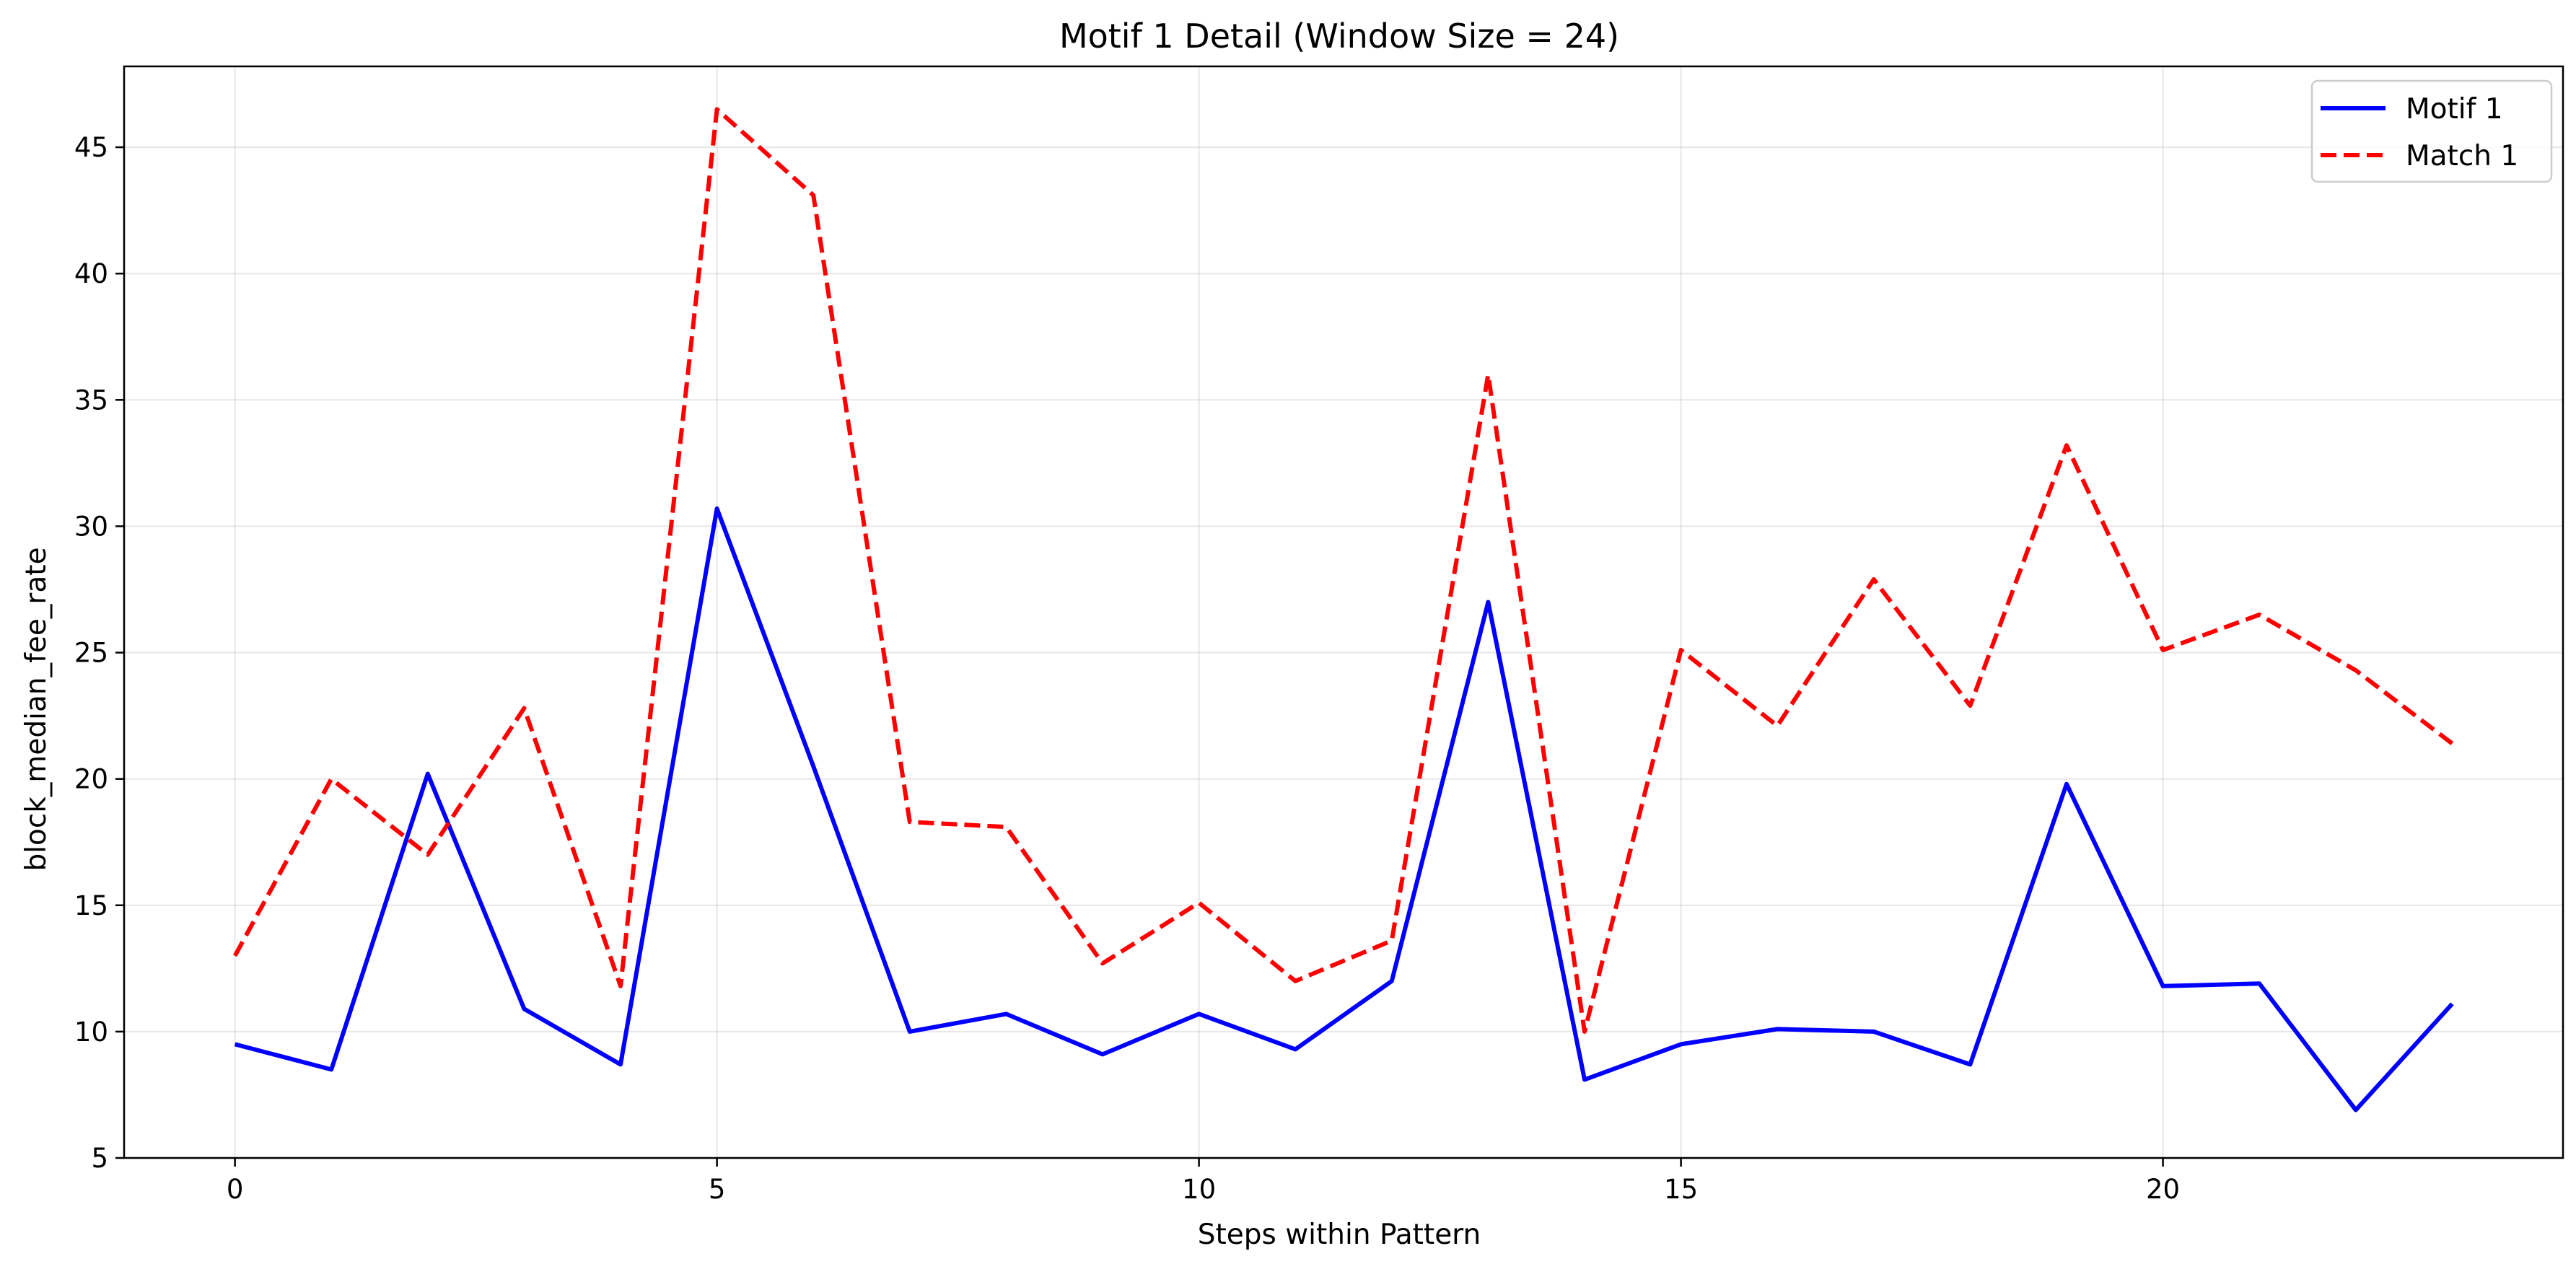  What do you see at coordinates (91, 780) in the screenshot?
I see `y-tick-label: 20` at bounding box center [91, 780].